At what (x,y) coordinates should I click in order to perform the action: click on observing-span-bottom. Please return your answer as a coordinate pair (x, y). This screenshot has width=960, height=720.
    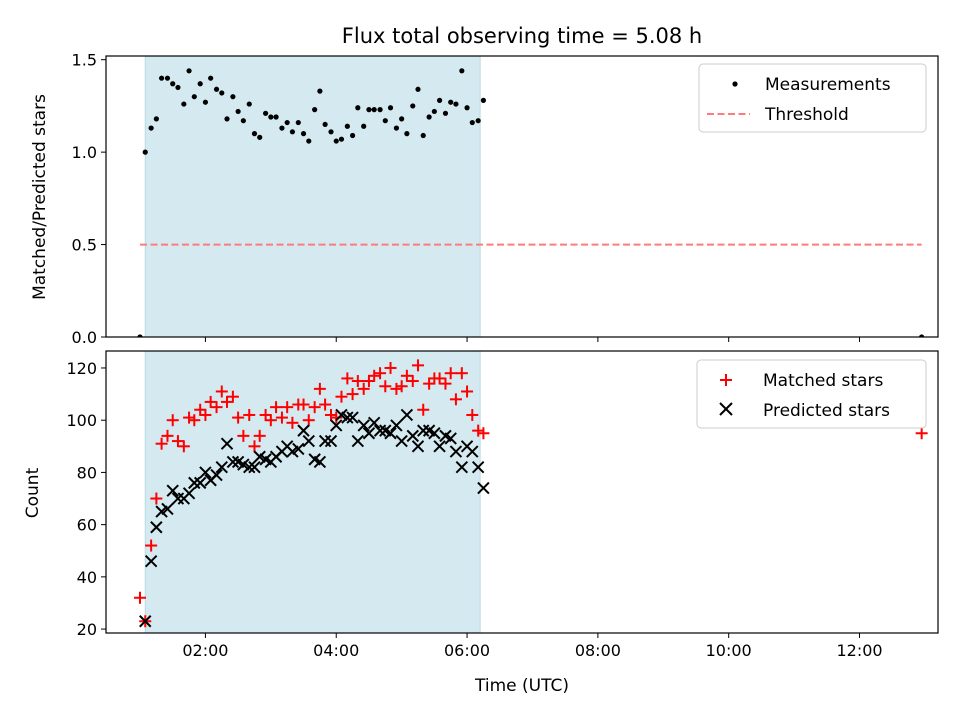
    Looking at the image, I should click on (312, 492).